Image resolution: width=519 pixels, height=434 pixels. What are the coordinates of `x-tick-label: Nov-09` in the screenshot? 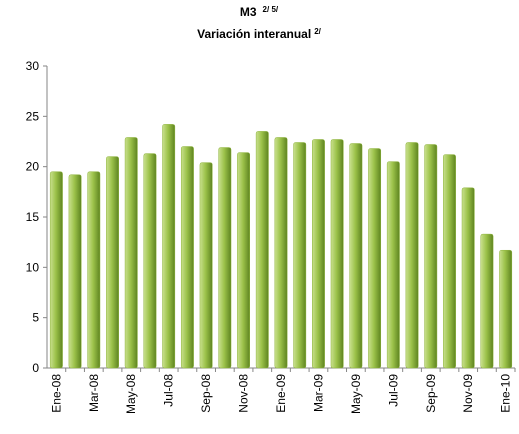 It's located at (468, 393).